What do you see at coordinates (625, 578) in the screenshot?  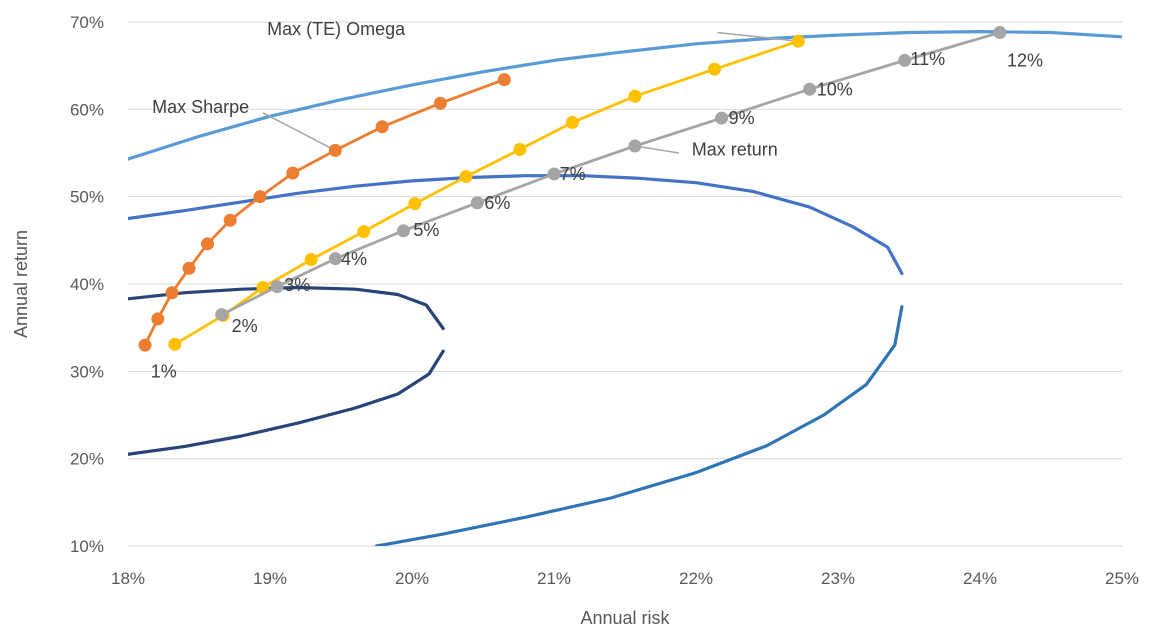 I see `x-axis-ticks: 18% 19% 20% 21% 22% 23% 24% 25%` at bounding box center [625, 578].